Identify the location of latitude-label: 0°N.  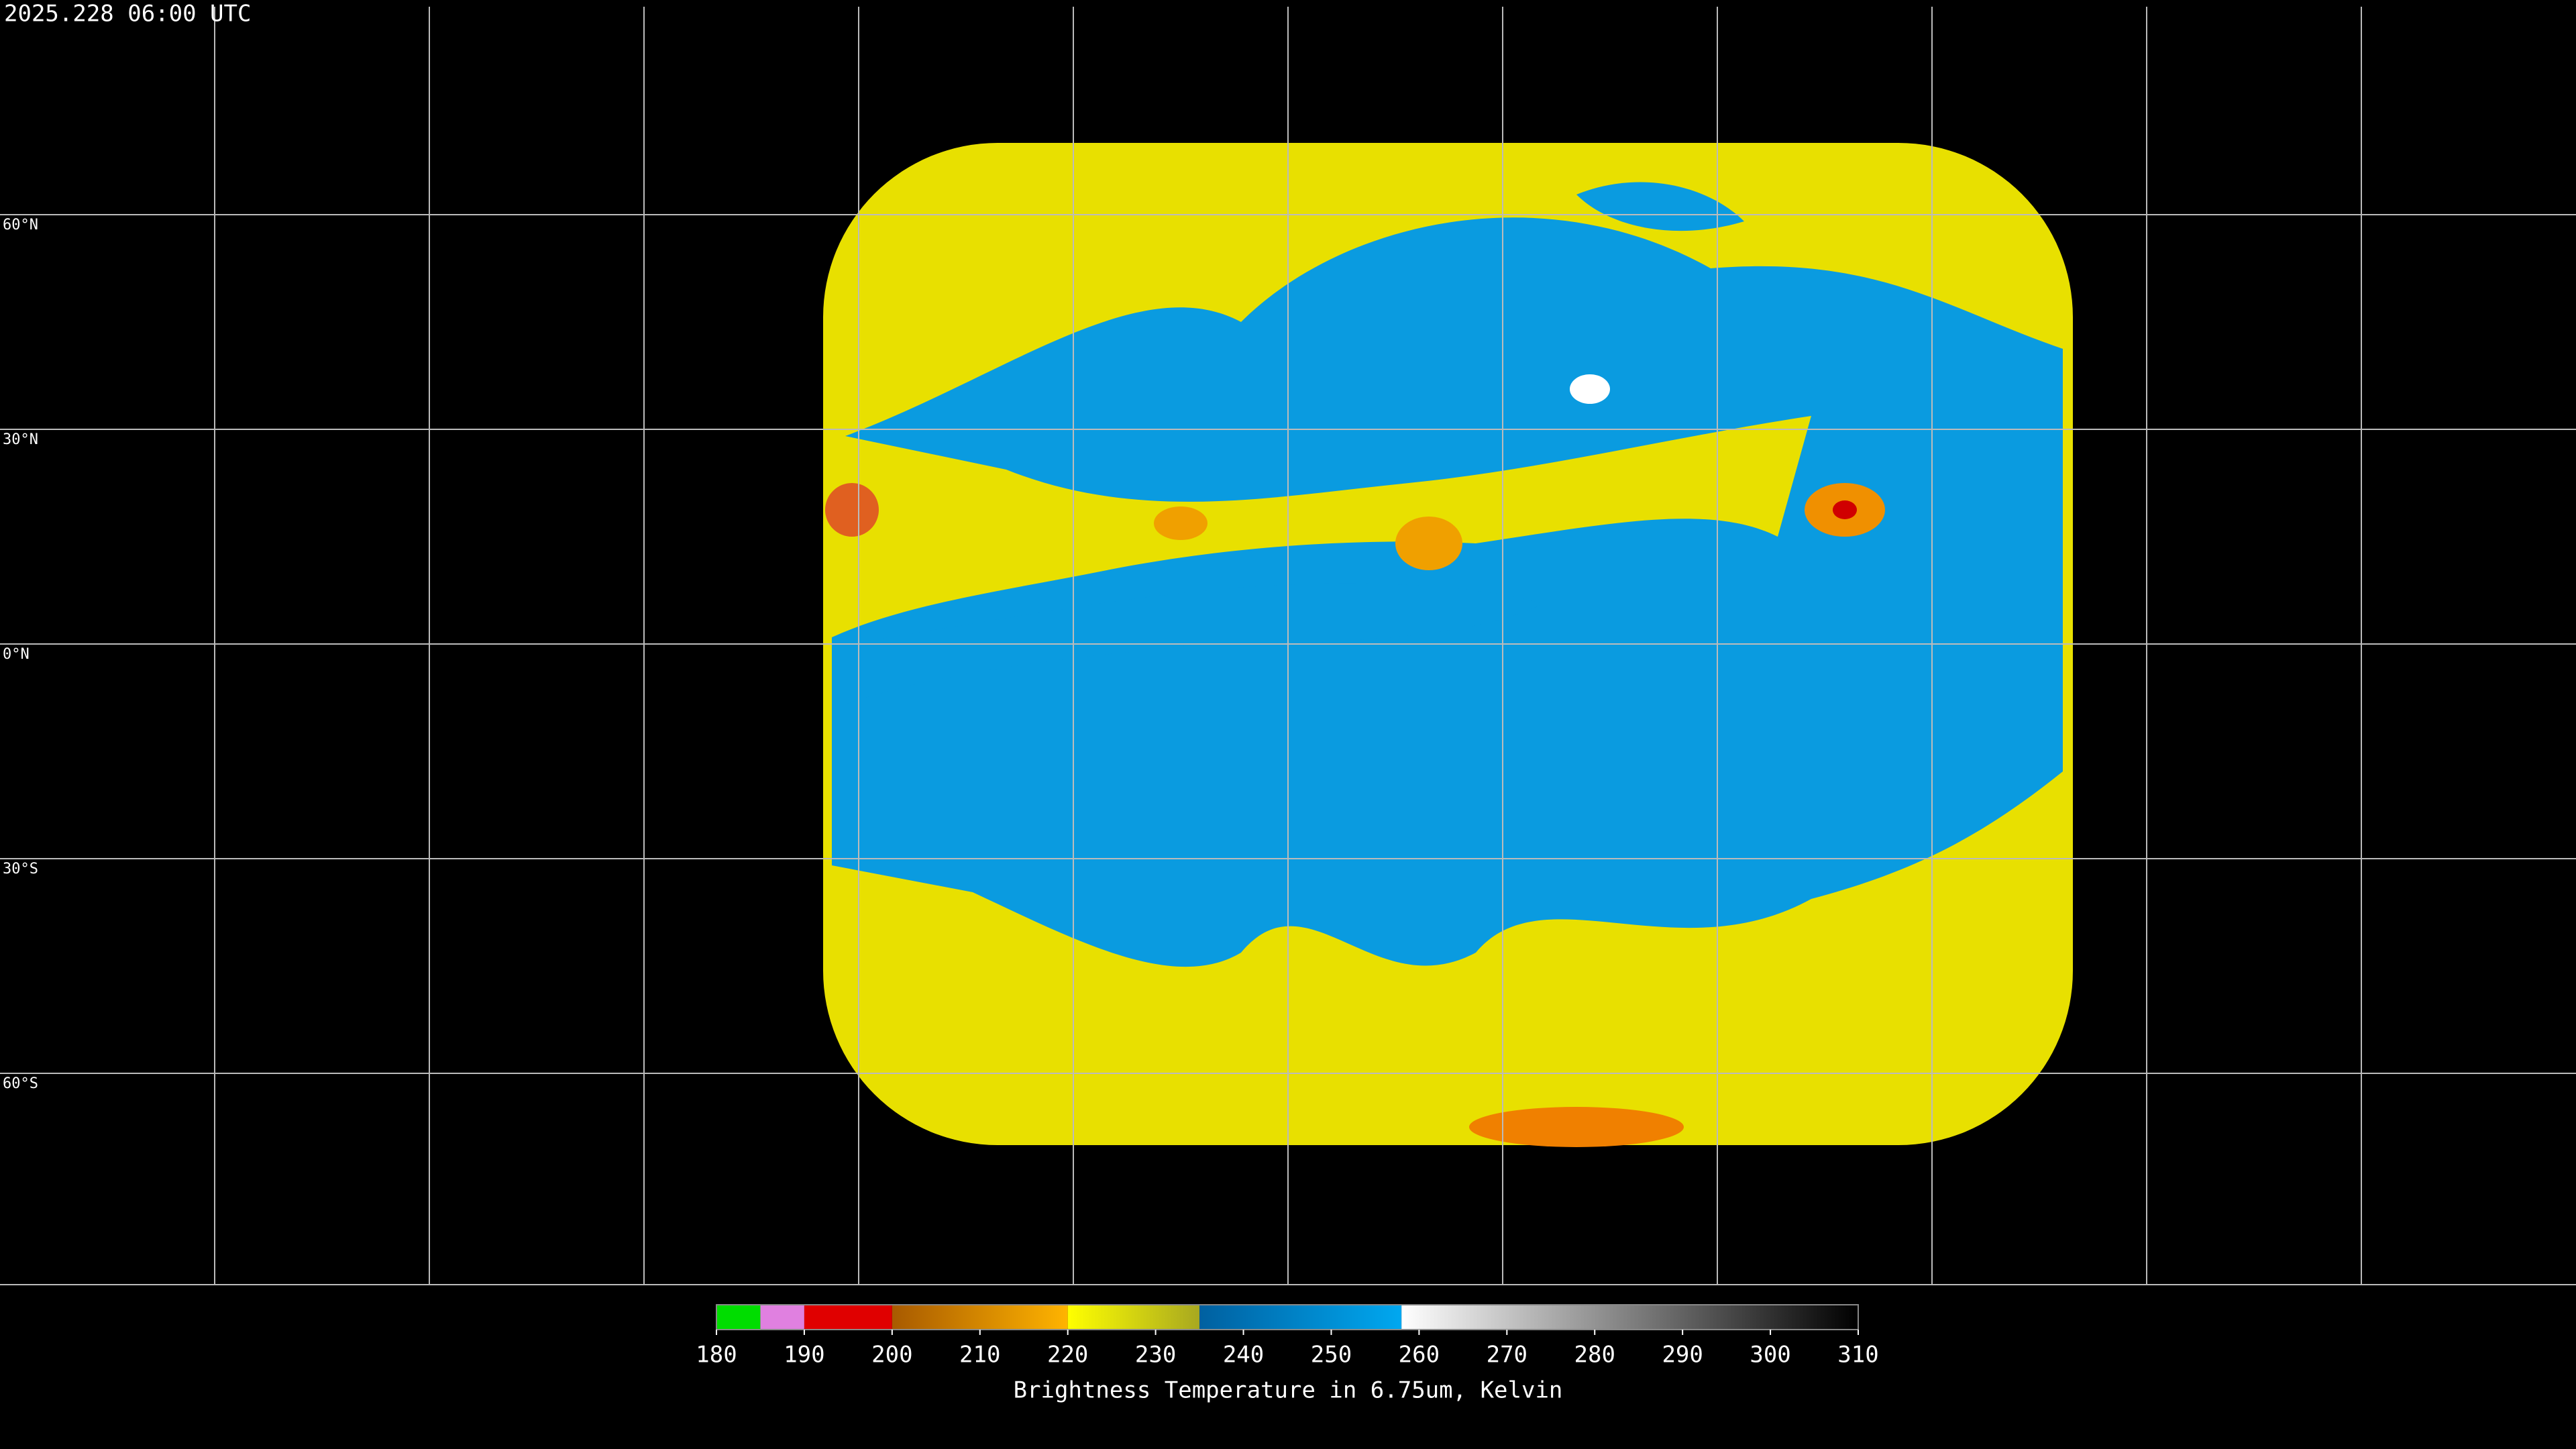
(16, 654).